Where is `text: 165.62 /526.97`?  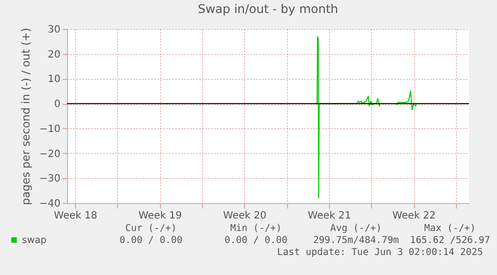
text: 165.62 /526.97 is located at coordinates (450, 240).